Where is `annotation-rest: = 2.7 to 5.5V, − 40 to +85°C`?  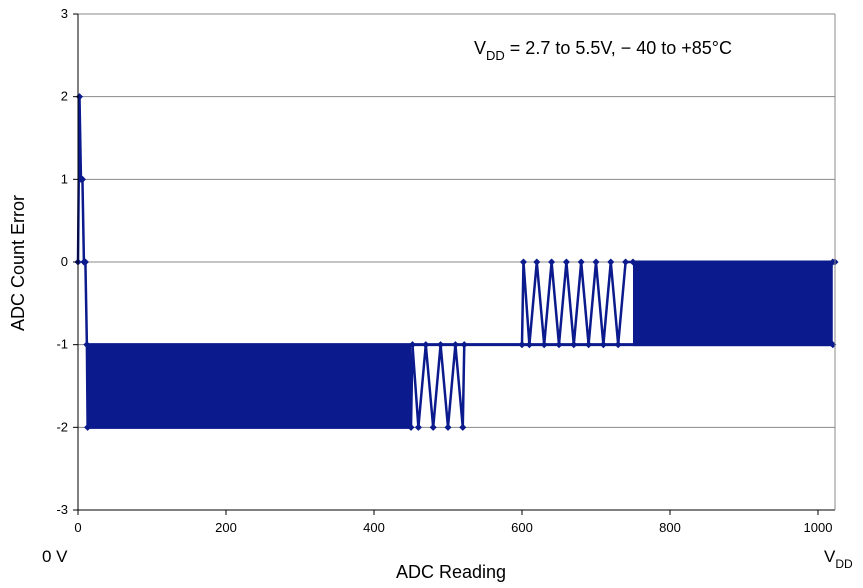 annotation-rest: = 2.7 to 5.5V, − 40 to +85°C is located at coordinates (618, 48).